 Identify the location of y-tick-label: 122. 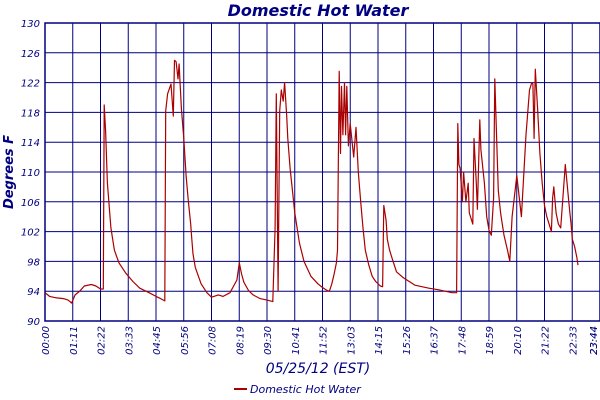
(30, 84).